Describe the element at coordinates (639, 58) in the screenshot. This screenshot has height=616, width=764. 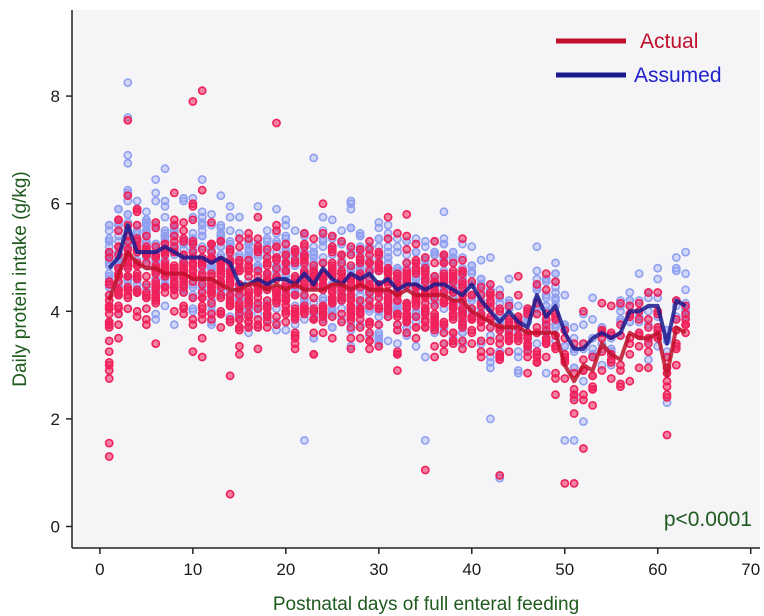
I see `legend: Actual Assumed` at that location.